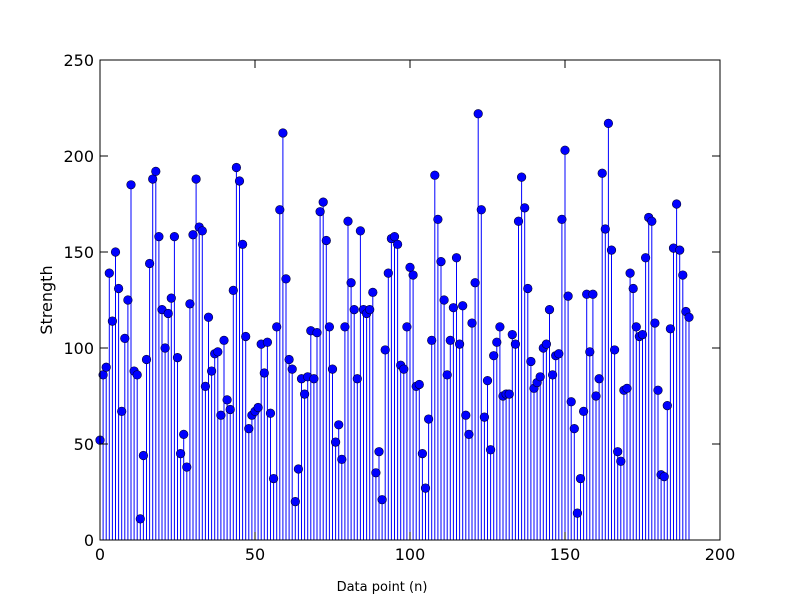  I want to click on x-tick-label: 50, so click(255, 554).